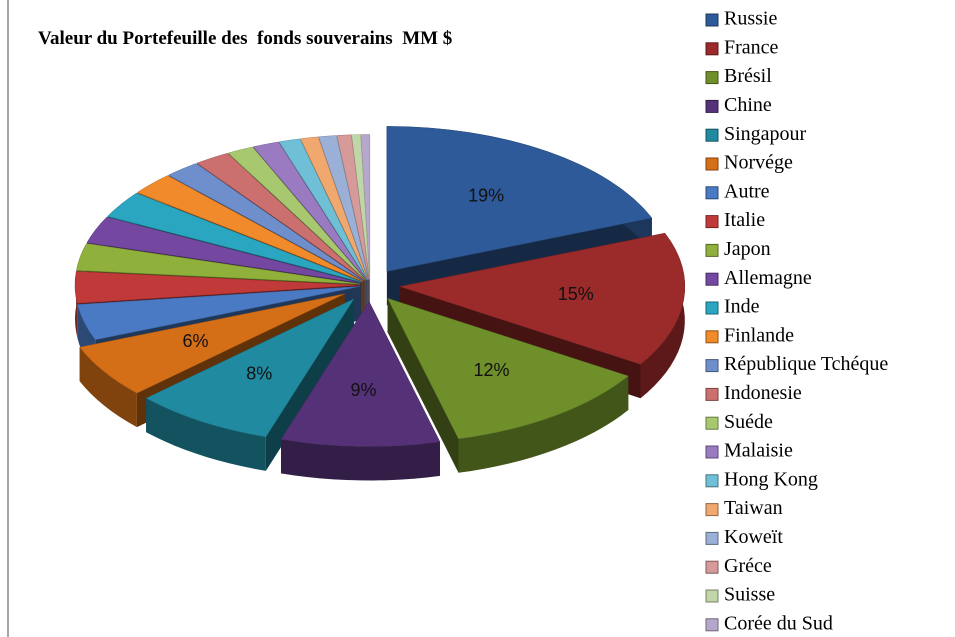  Describe the element at coordinates (806, 364) in the screenshot. I see `legend-label: République Tchéque` at that location.